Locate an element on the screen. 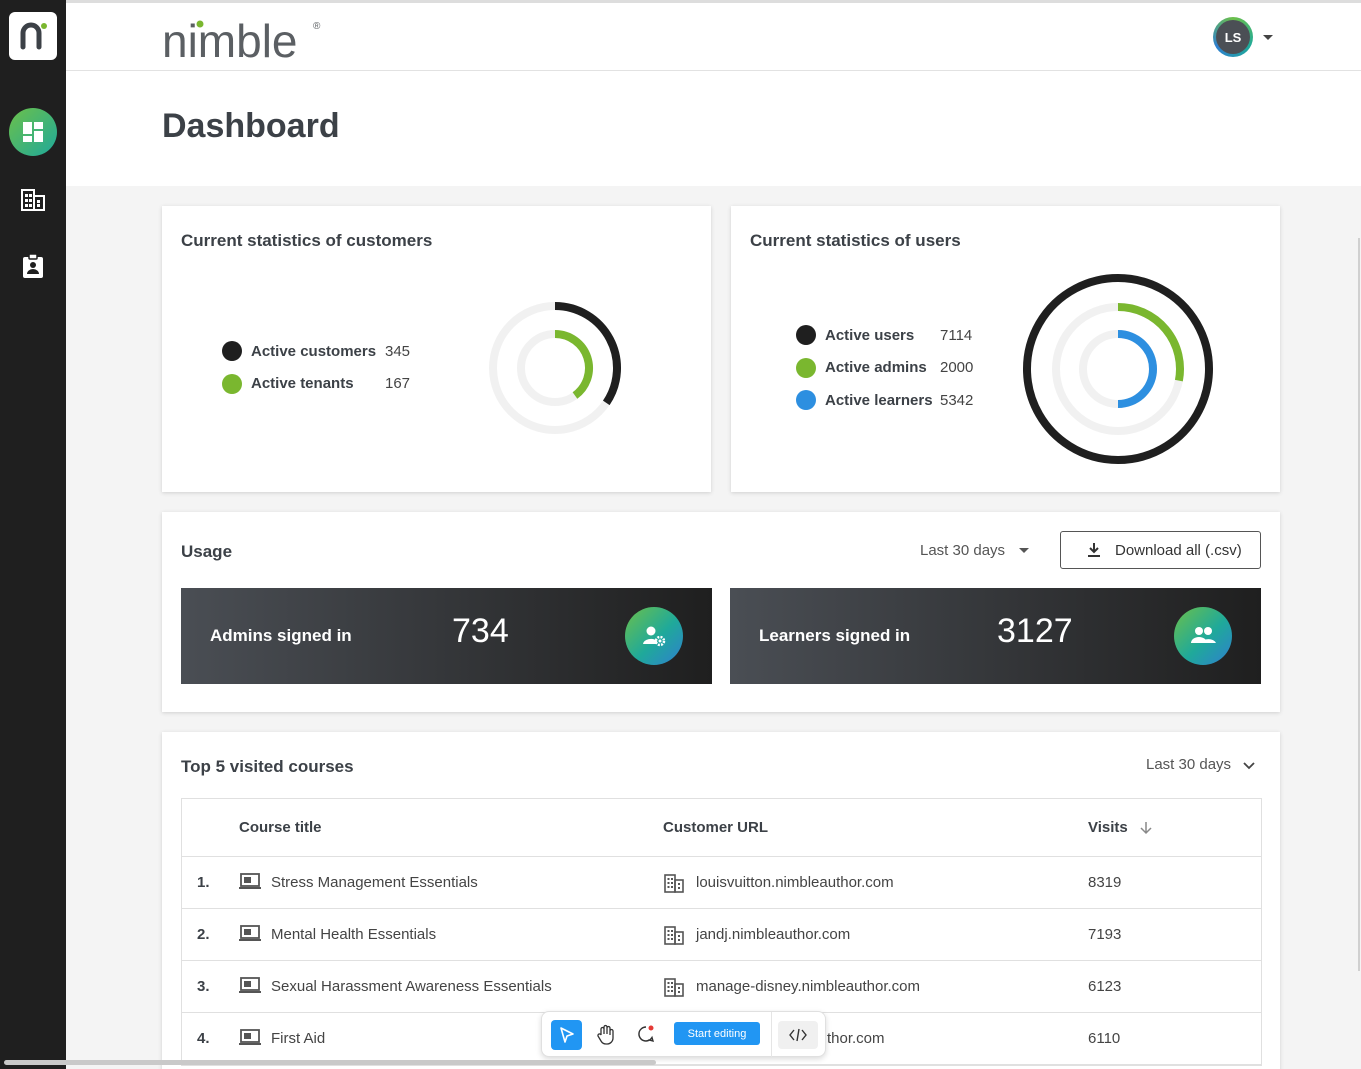 This screenshot has width=1361, height=1069. comment-icon is located at coordinates (646, 1034).